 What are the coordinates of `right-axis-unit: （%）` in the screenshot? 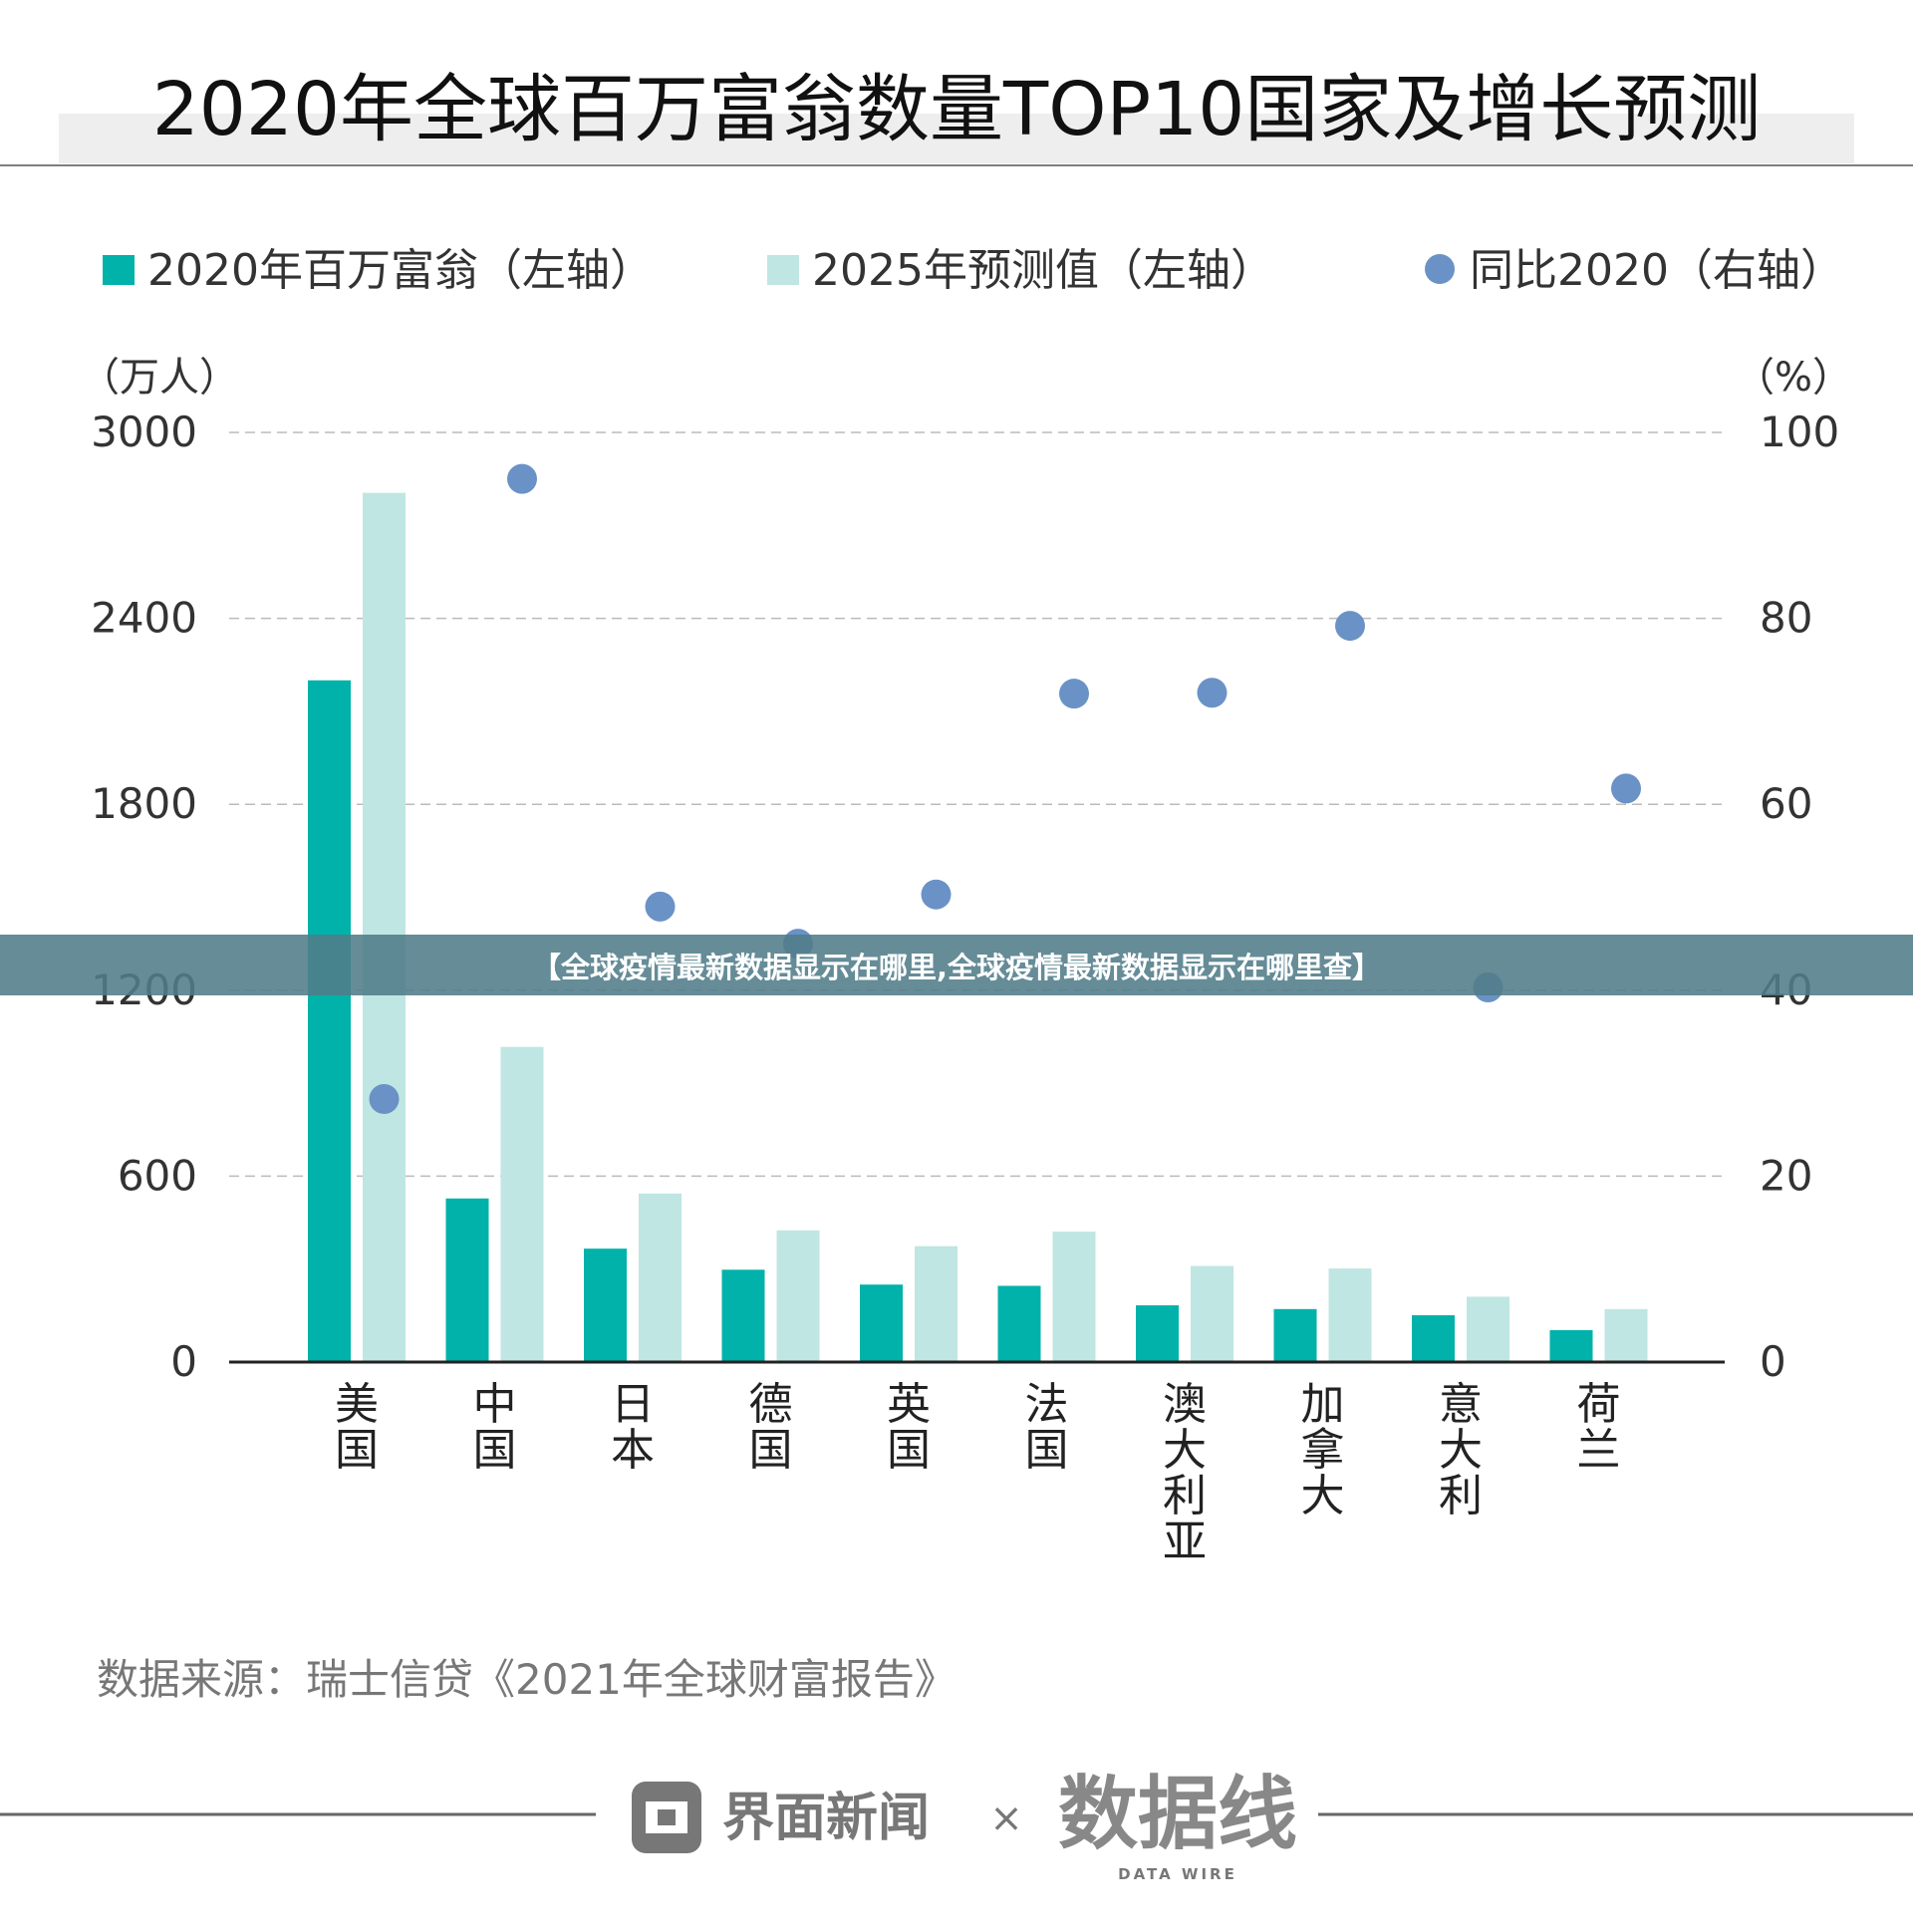 It's located at (1793, 378).